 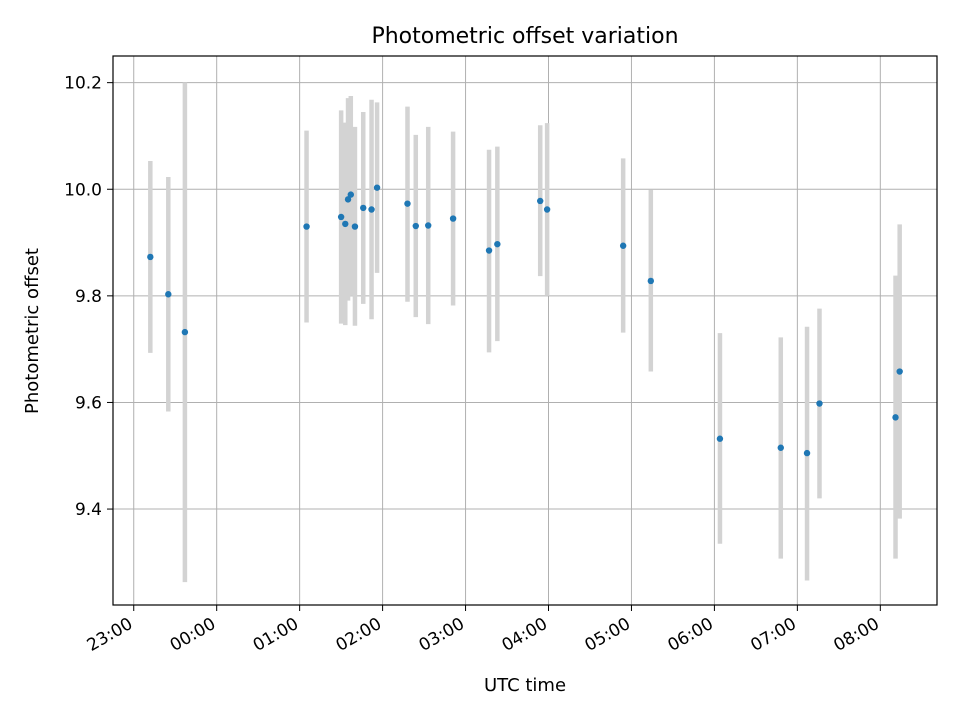 I want to click on chart-title: Photometric offset variation, so click(x=524, y=36).